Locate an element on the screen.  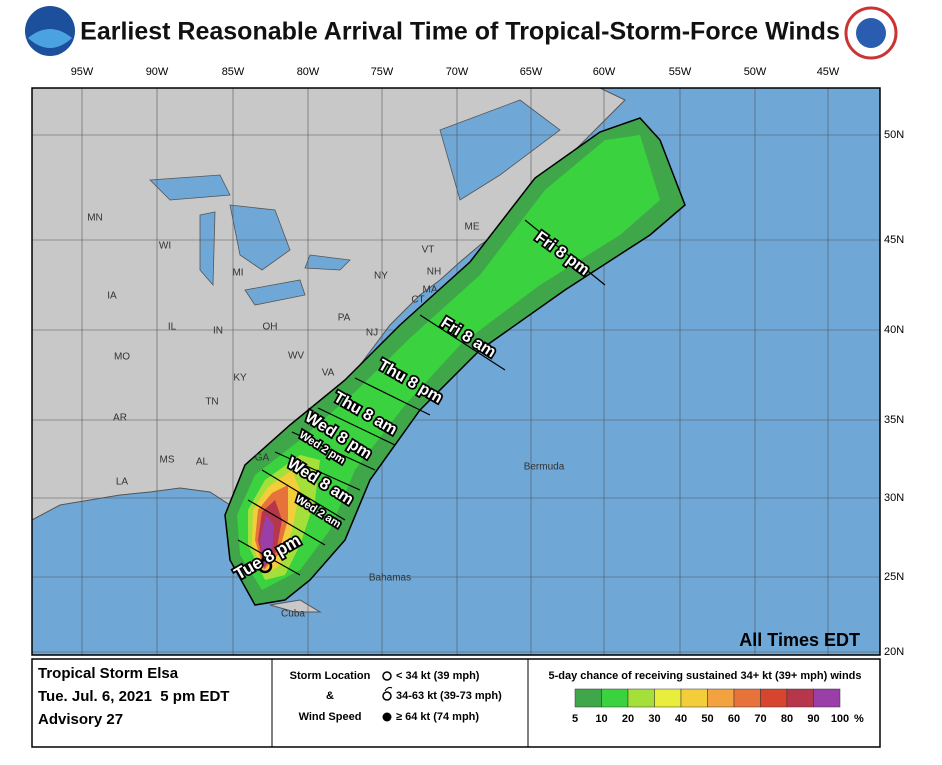
longitude-label: 90W is located at coordinates (157, 72).